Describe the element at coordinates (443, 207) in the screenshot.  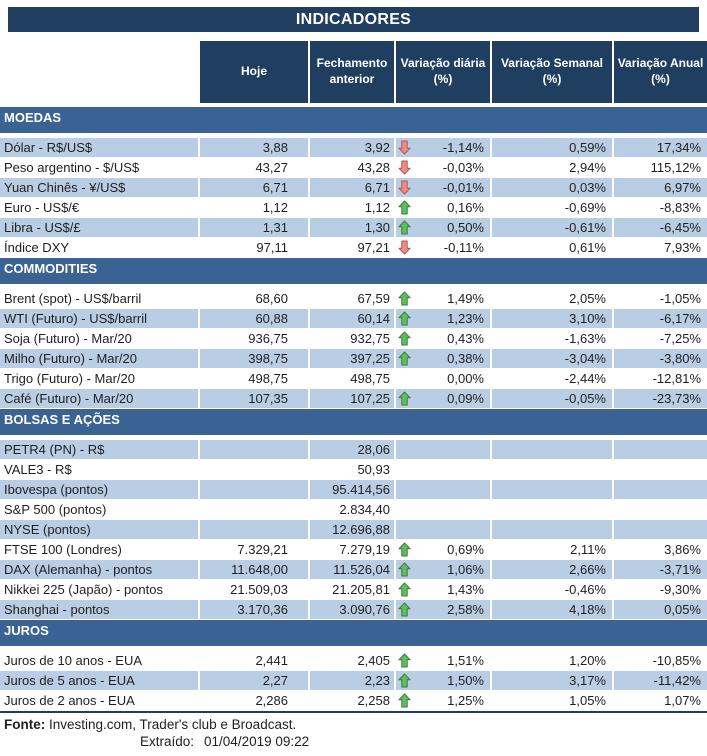
I see `value-daily-change: 0,16%` at that location.